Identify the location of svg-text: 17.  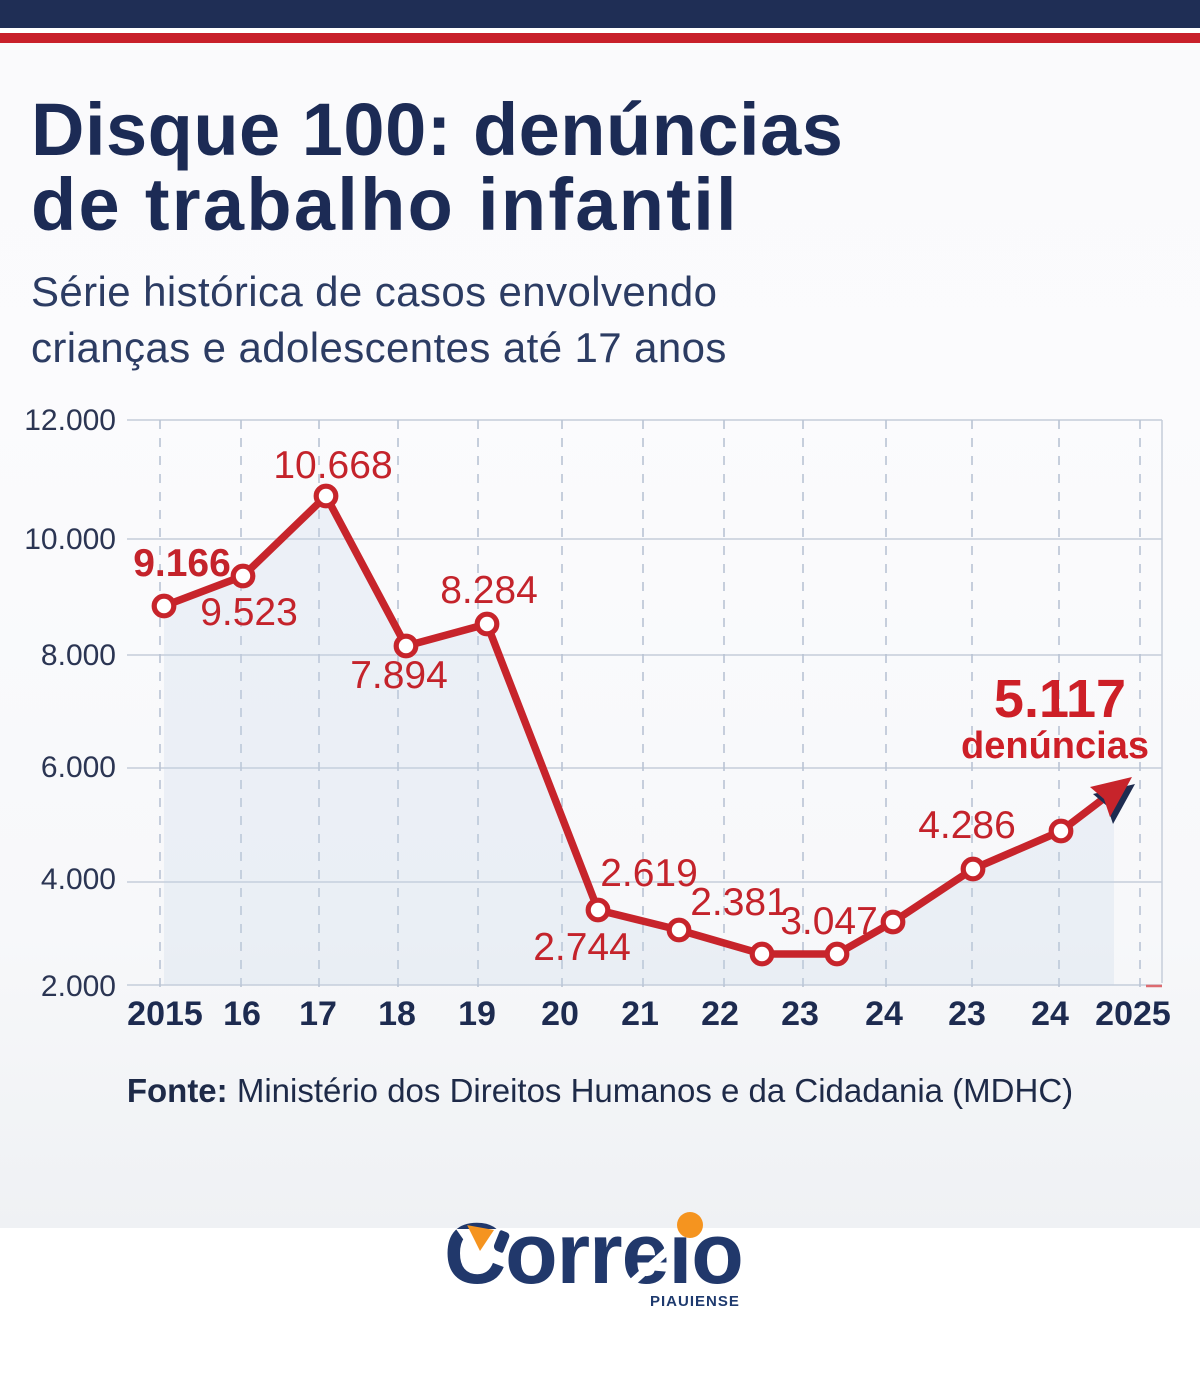
(318, 1014).